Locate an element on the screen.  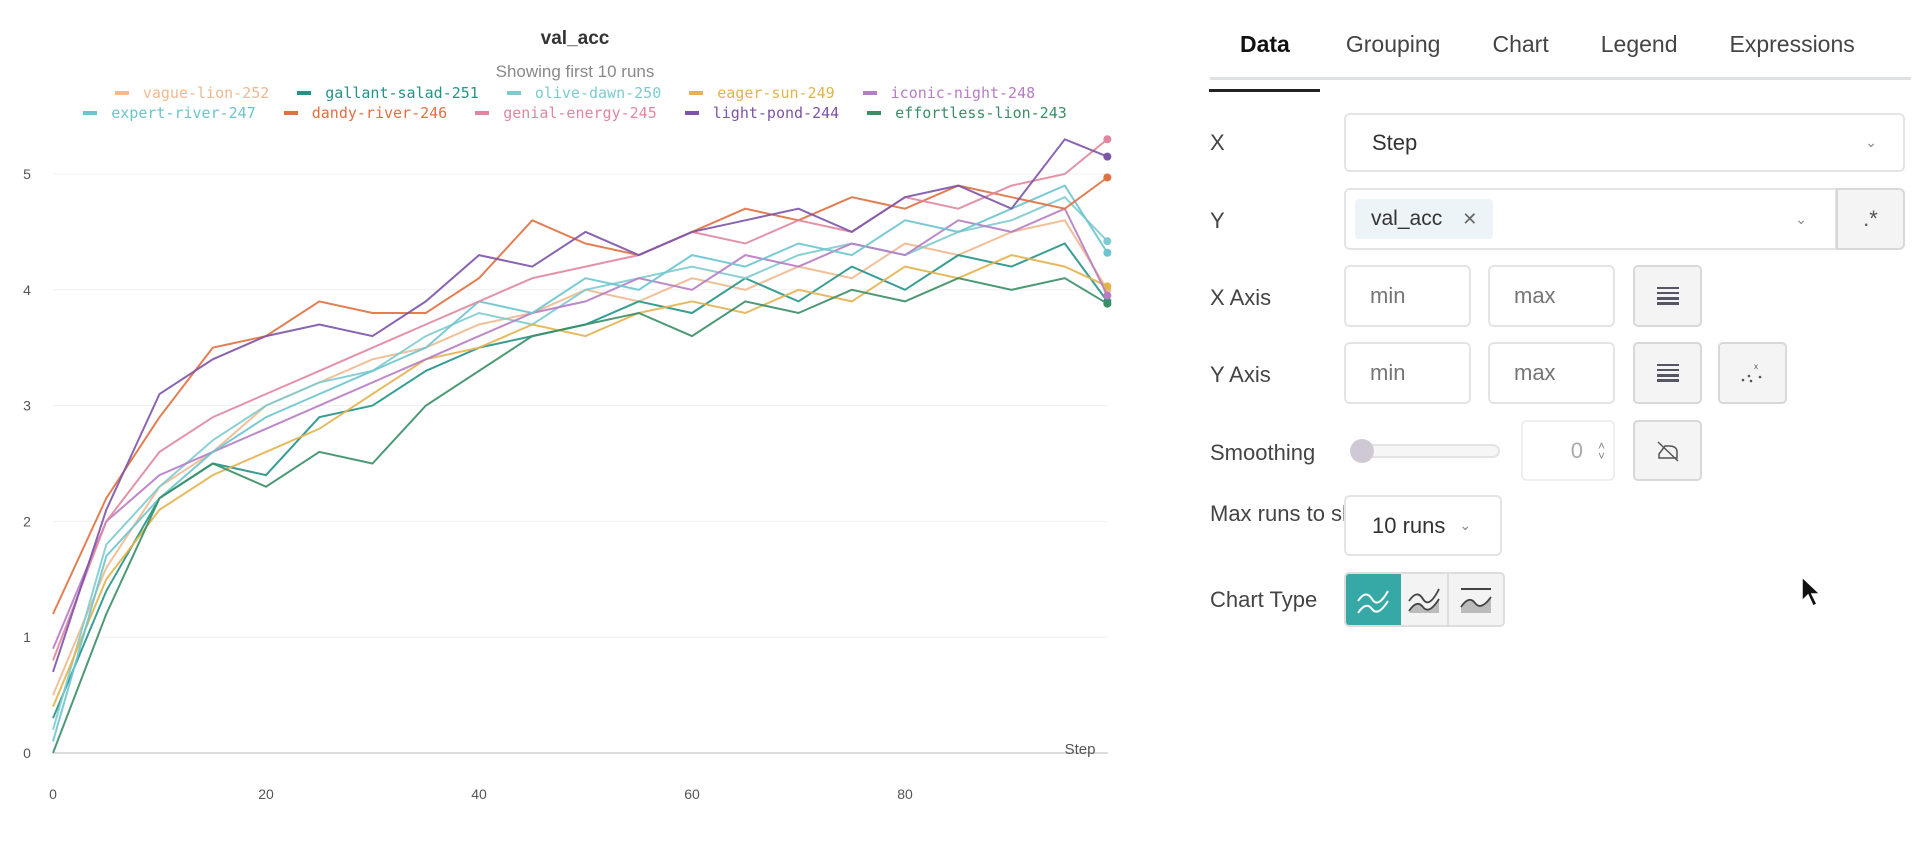
chart-type-label: Chart Type is located at coordinates (1264, 599).